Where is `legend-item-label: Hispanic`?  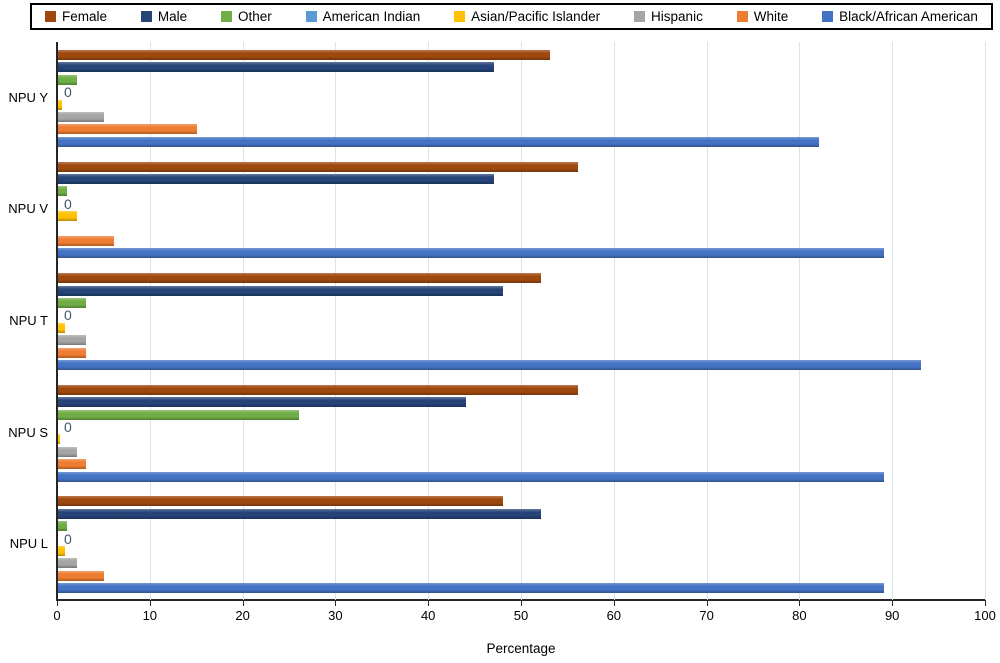 legend-item-label: Hispanic is located at coordinates (677, 16).